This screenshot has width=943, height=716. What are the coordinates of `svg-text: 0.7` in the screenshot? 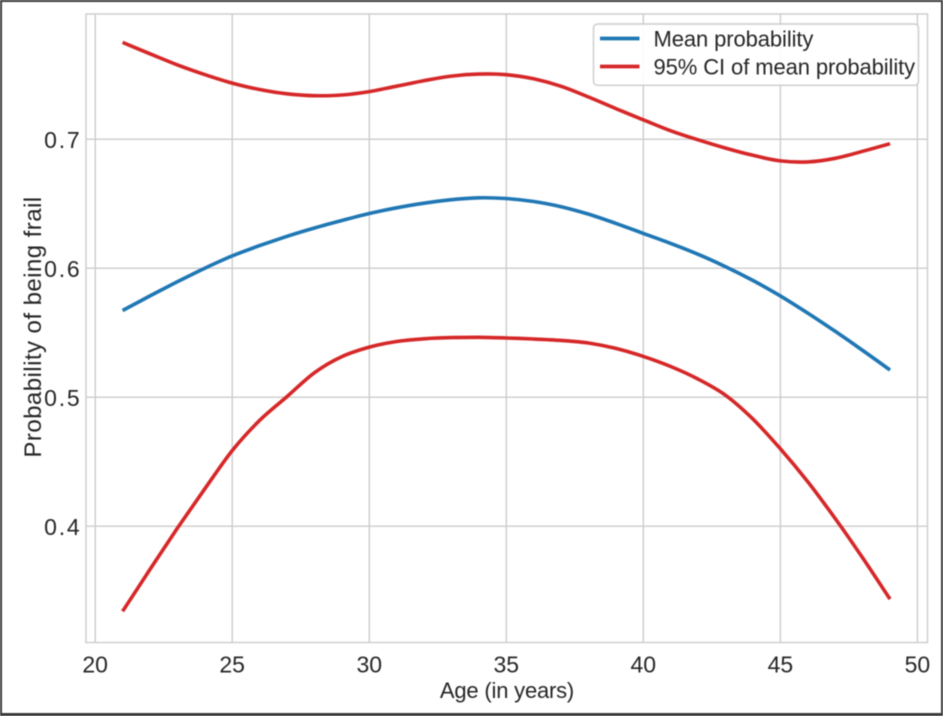 It's located at (62, 140).